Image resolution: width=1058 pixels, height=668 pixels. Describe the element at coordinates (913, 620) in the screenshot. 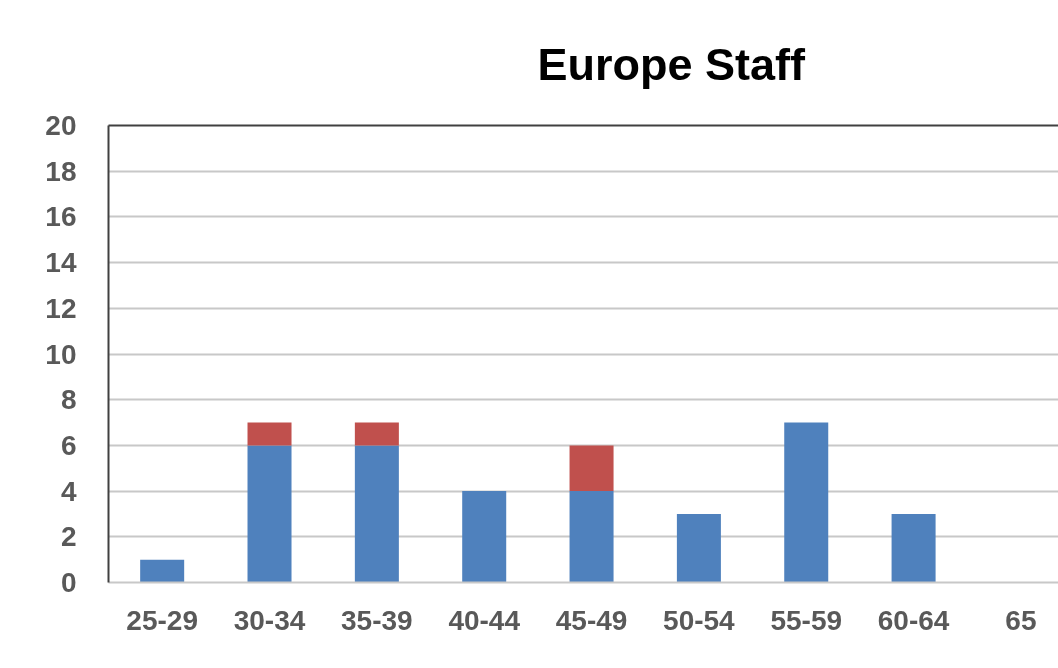

I see `x-tick-label: 60-64` at that location.